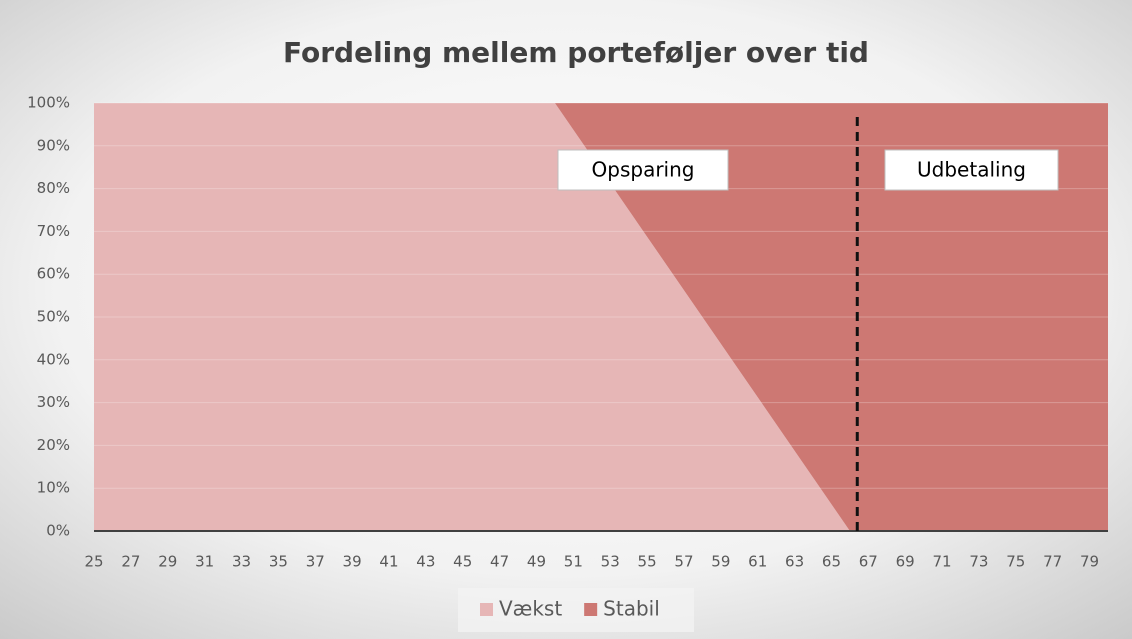 The image size is (1132, 639). Describe the element at coordinates (53, 445) in the screenshot. I see `y-tick-label: 20%` at that location.